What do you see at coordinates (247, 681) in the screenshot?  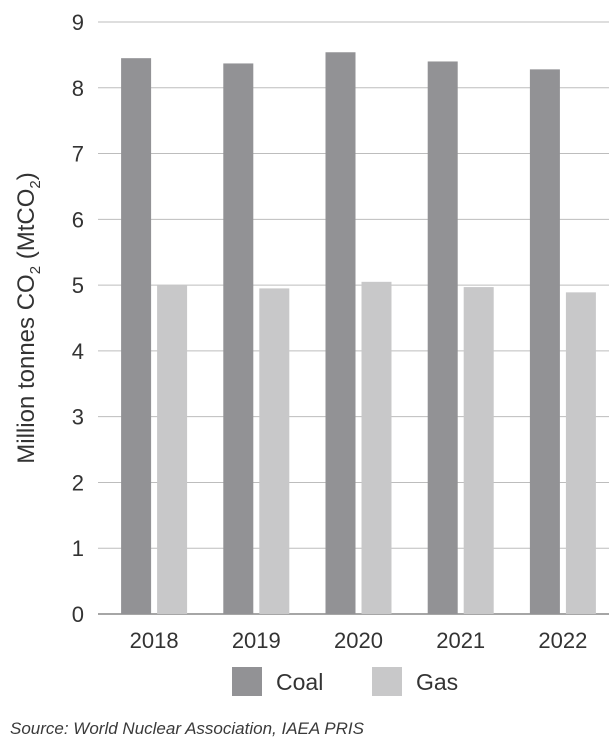 I see `legend-swatch-coal` at bounding box center [247, 681].